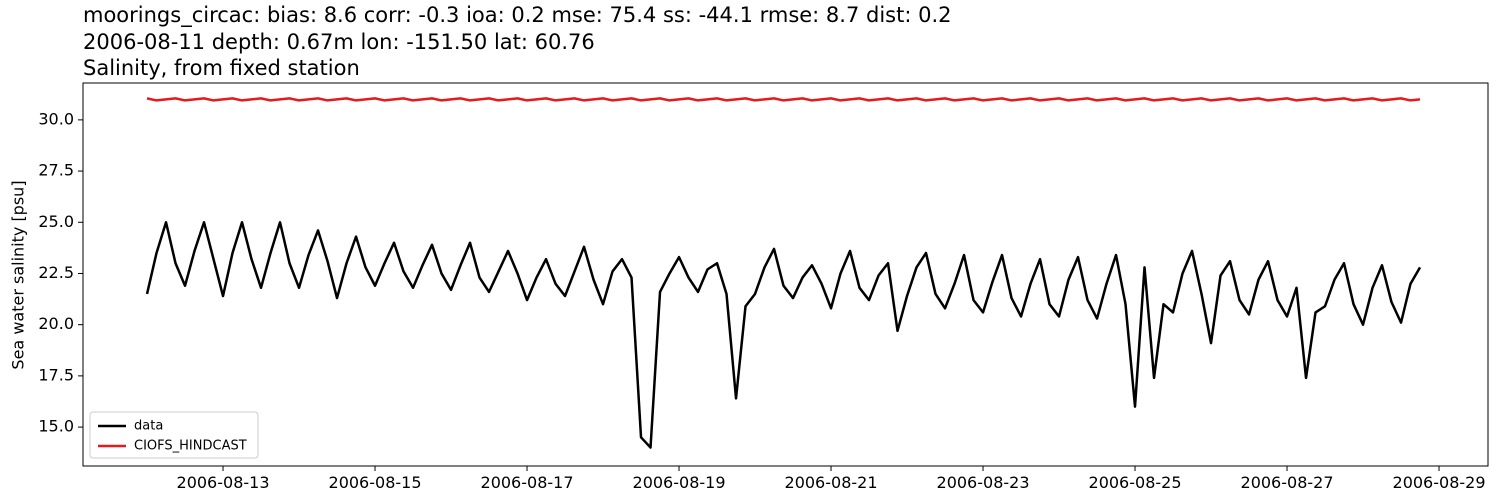 Image resolution: width=1500 pixels, height=500 pixels. What do you see at coordinates (56, 170) in the screenshot?
I see `y-tick-label: 27.5` at bounding box center [56, 170].